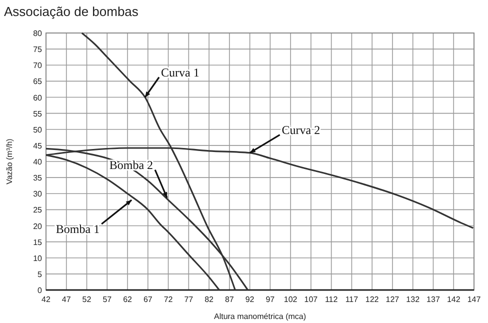 This screenshot has height=323, width=488. What do you see at coordinates (352, 299) in the screenshot?
I see `x-tick-label: 117` at bounding box center [352, 299].